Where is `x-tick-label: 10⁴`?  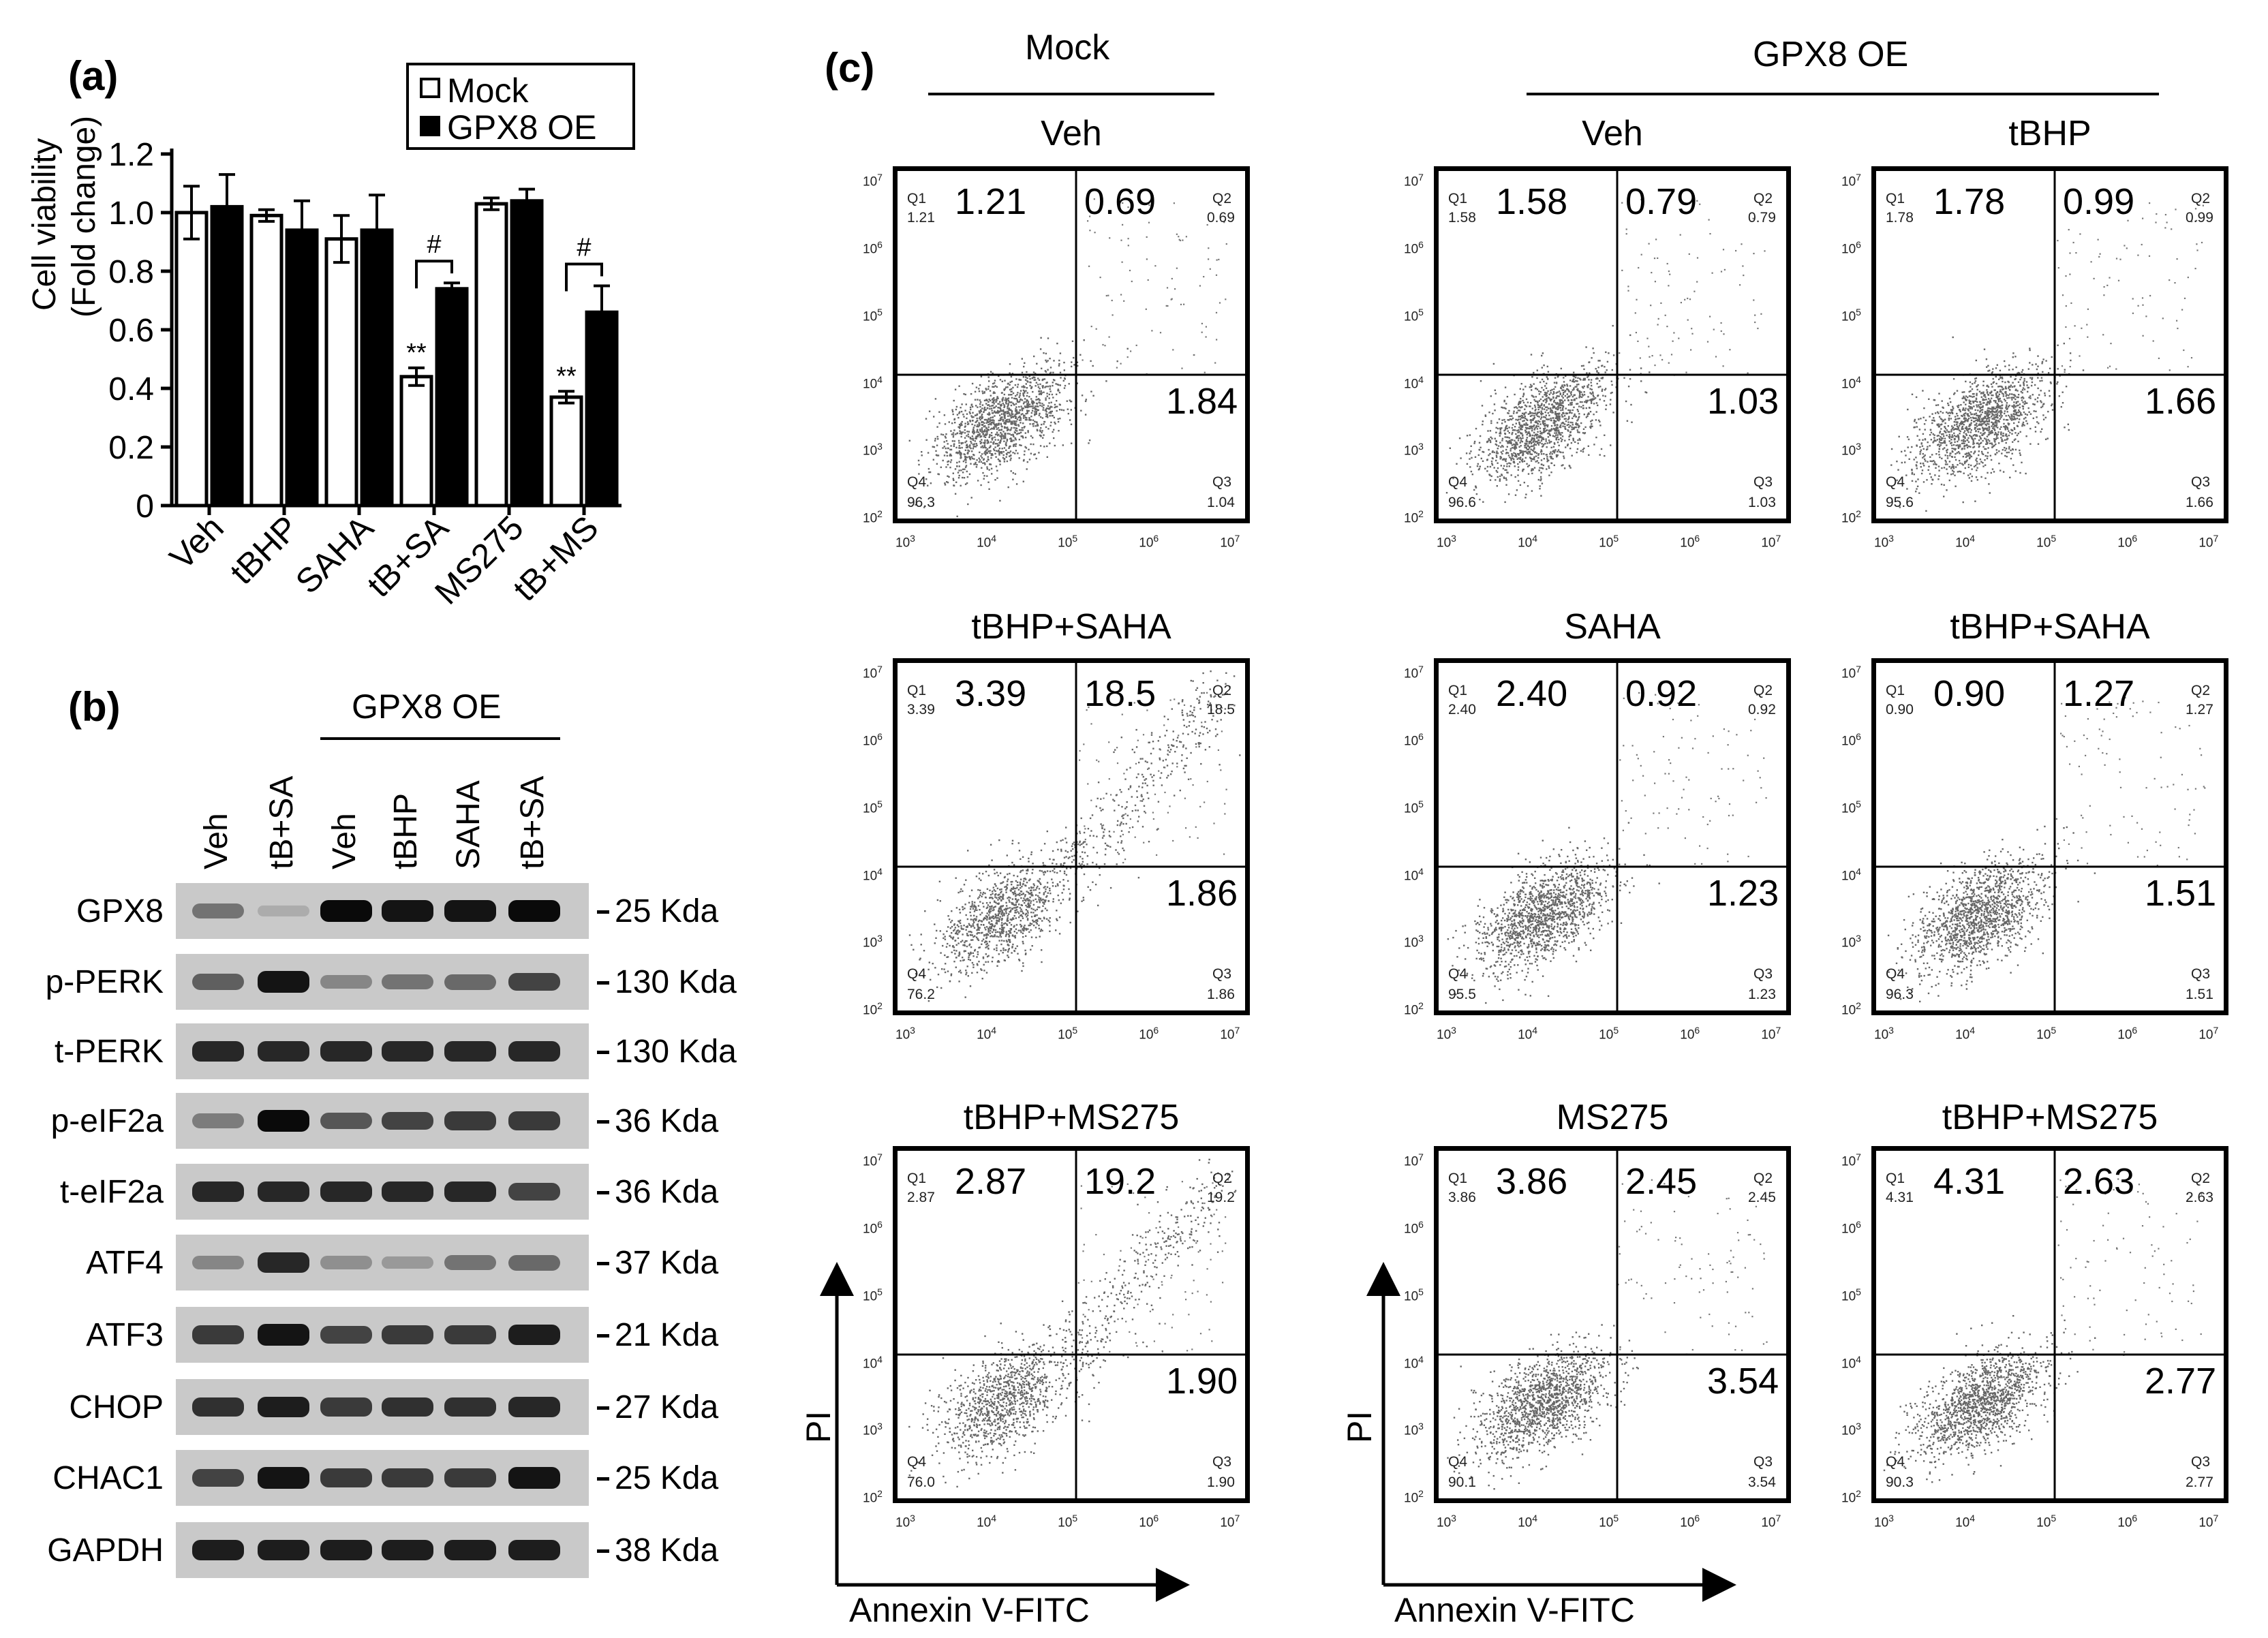 x-tick-label: 10⁴ is located at coordinates (1528, 542).